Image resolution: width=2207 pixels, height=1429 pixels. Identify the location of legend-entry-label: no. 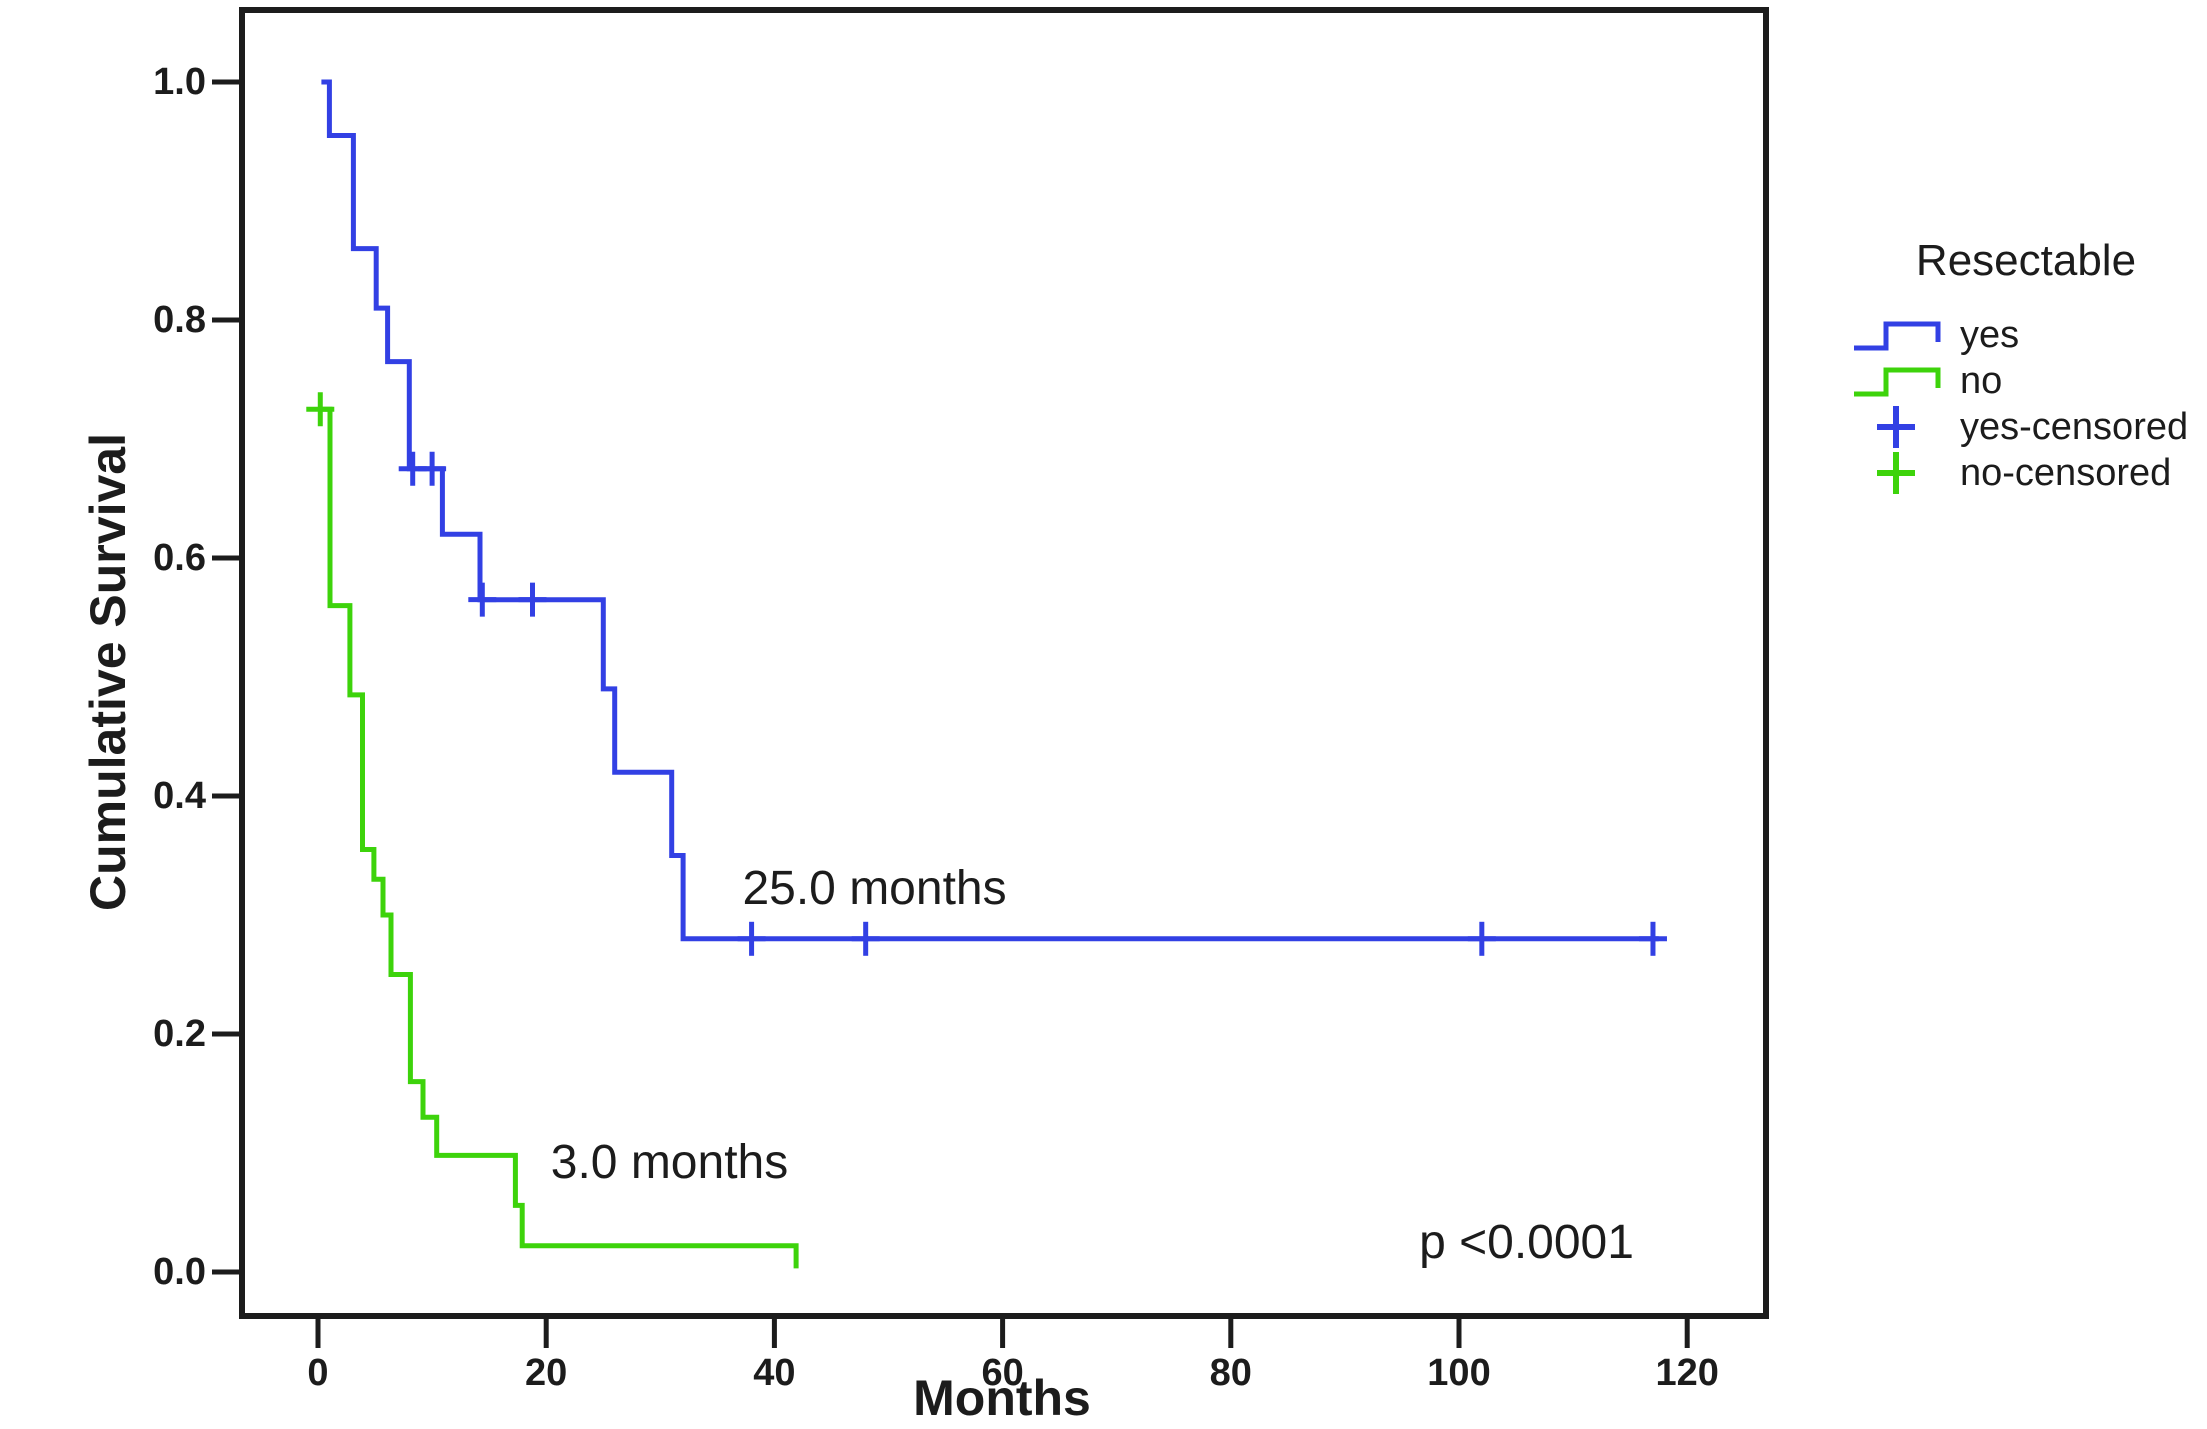
(1981, 380).